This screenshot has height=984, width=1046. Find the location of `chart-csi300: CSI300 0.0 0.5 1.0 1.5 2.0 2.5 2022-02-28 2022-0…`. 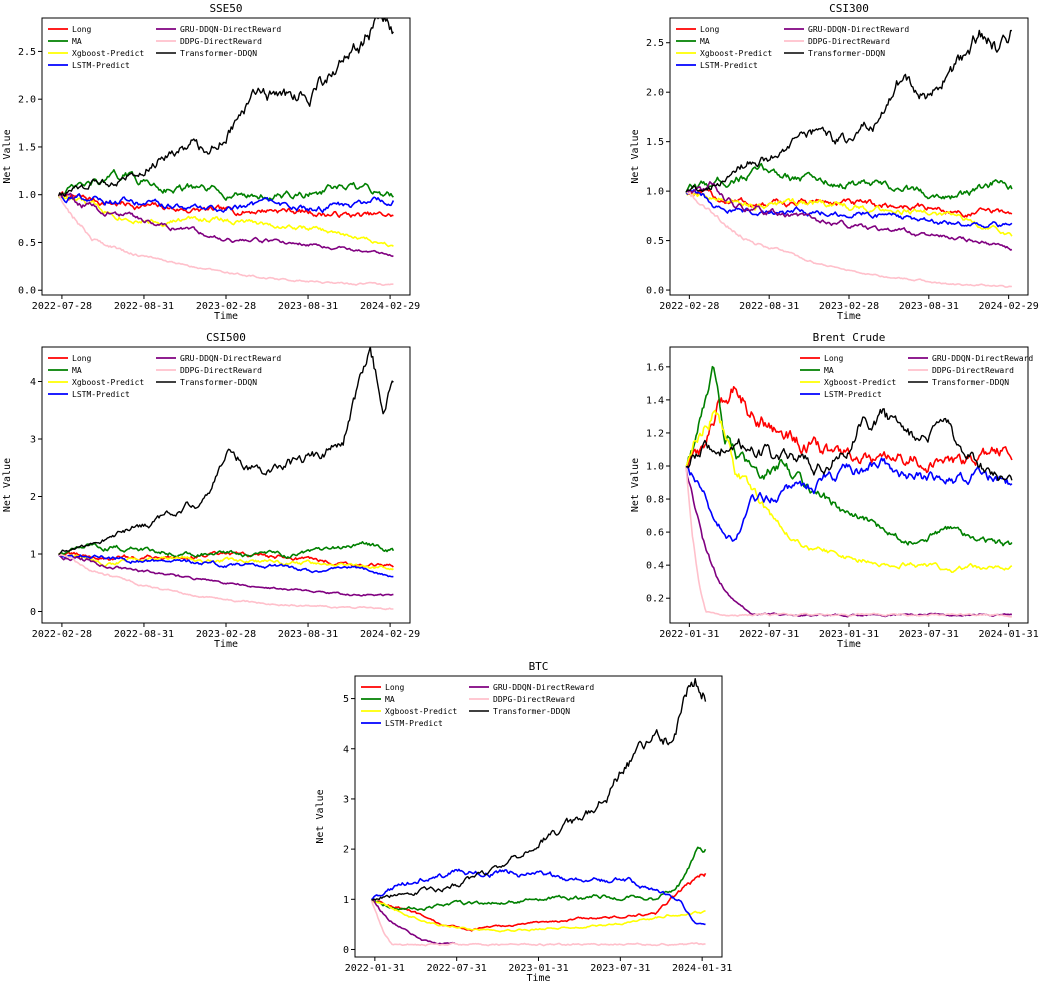

chart-csi300: CSI300 0.0 0.5 1.0 1.5 2.0 2.5 2022-02-28 2022-0… is located at coordinates (834, 162).